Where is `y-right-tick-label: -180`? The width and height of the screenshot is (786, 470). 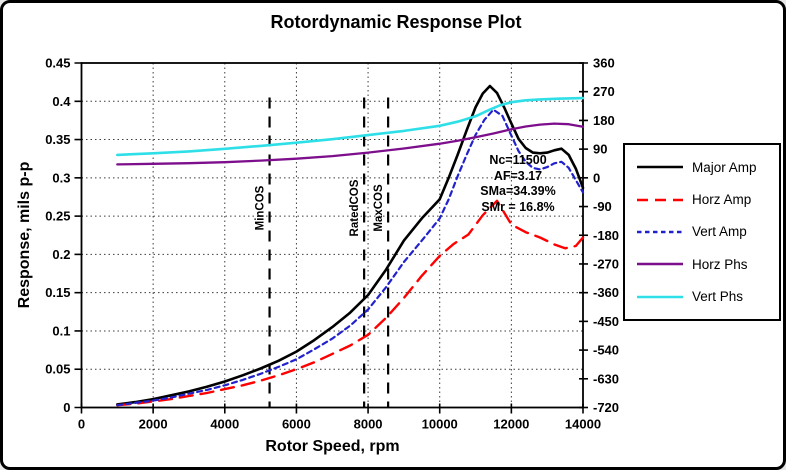 y-right-tick-label: -180 is located at coordinates (606, 235).